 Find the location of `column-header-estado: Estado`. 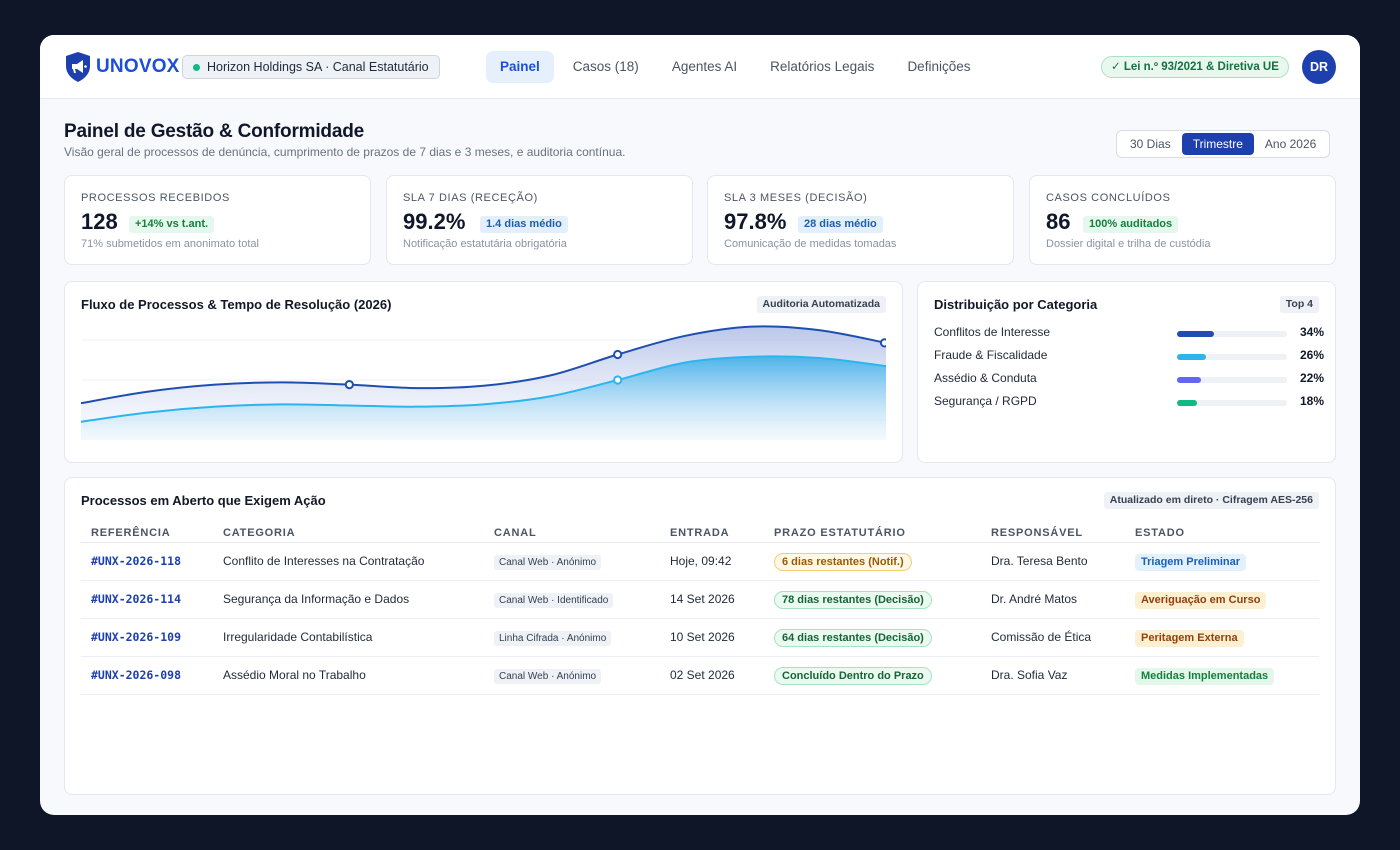

column-header-estado: Estado is located at coordinates (1160, 533).